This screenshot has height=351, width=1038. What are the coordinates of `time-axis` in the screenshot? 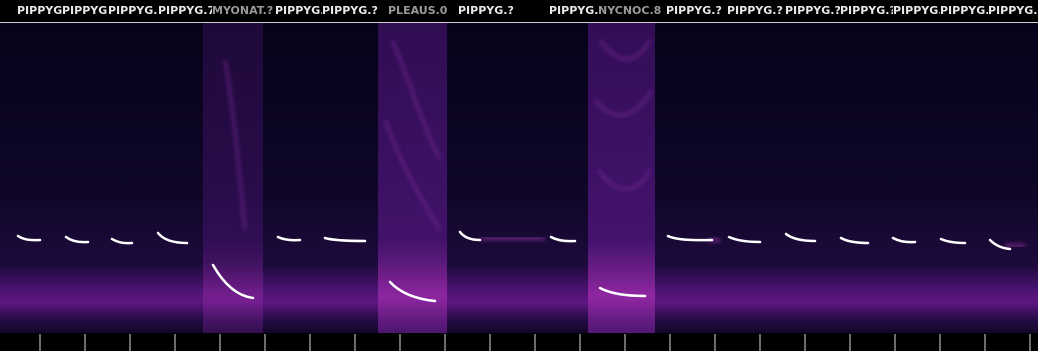 It's located at (519, 342).